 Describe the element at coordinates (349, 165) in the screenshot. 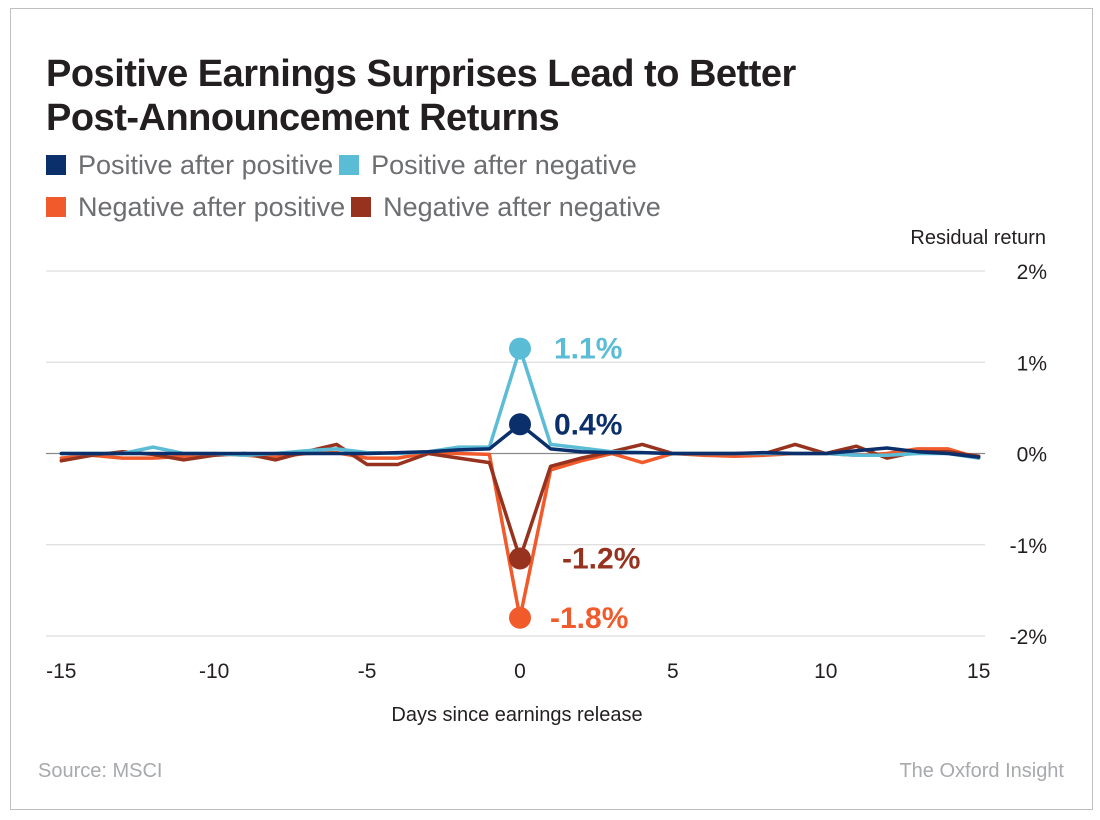

I see `legend-swatch-positive-after-negative` at that location.